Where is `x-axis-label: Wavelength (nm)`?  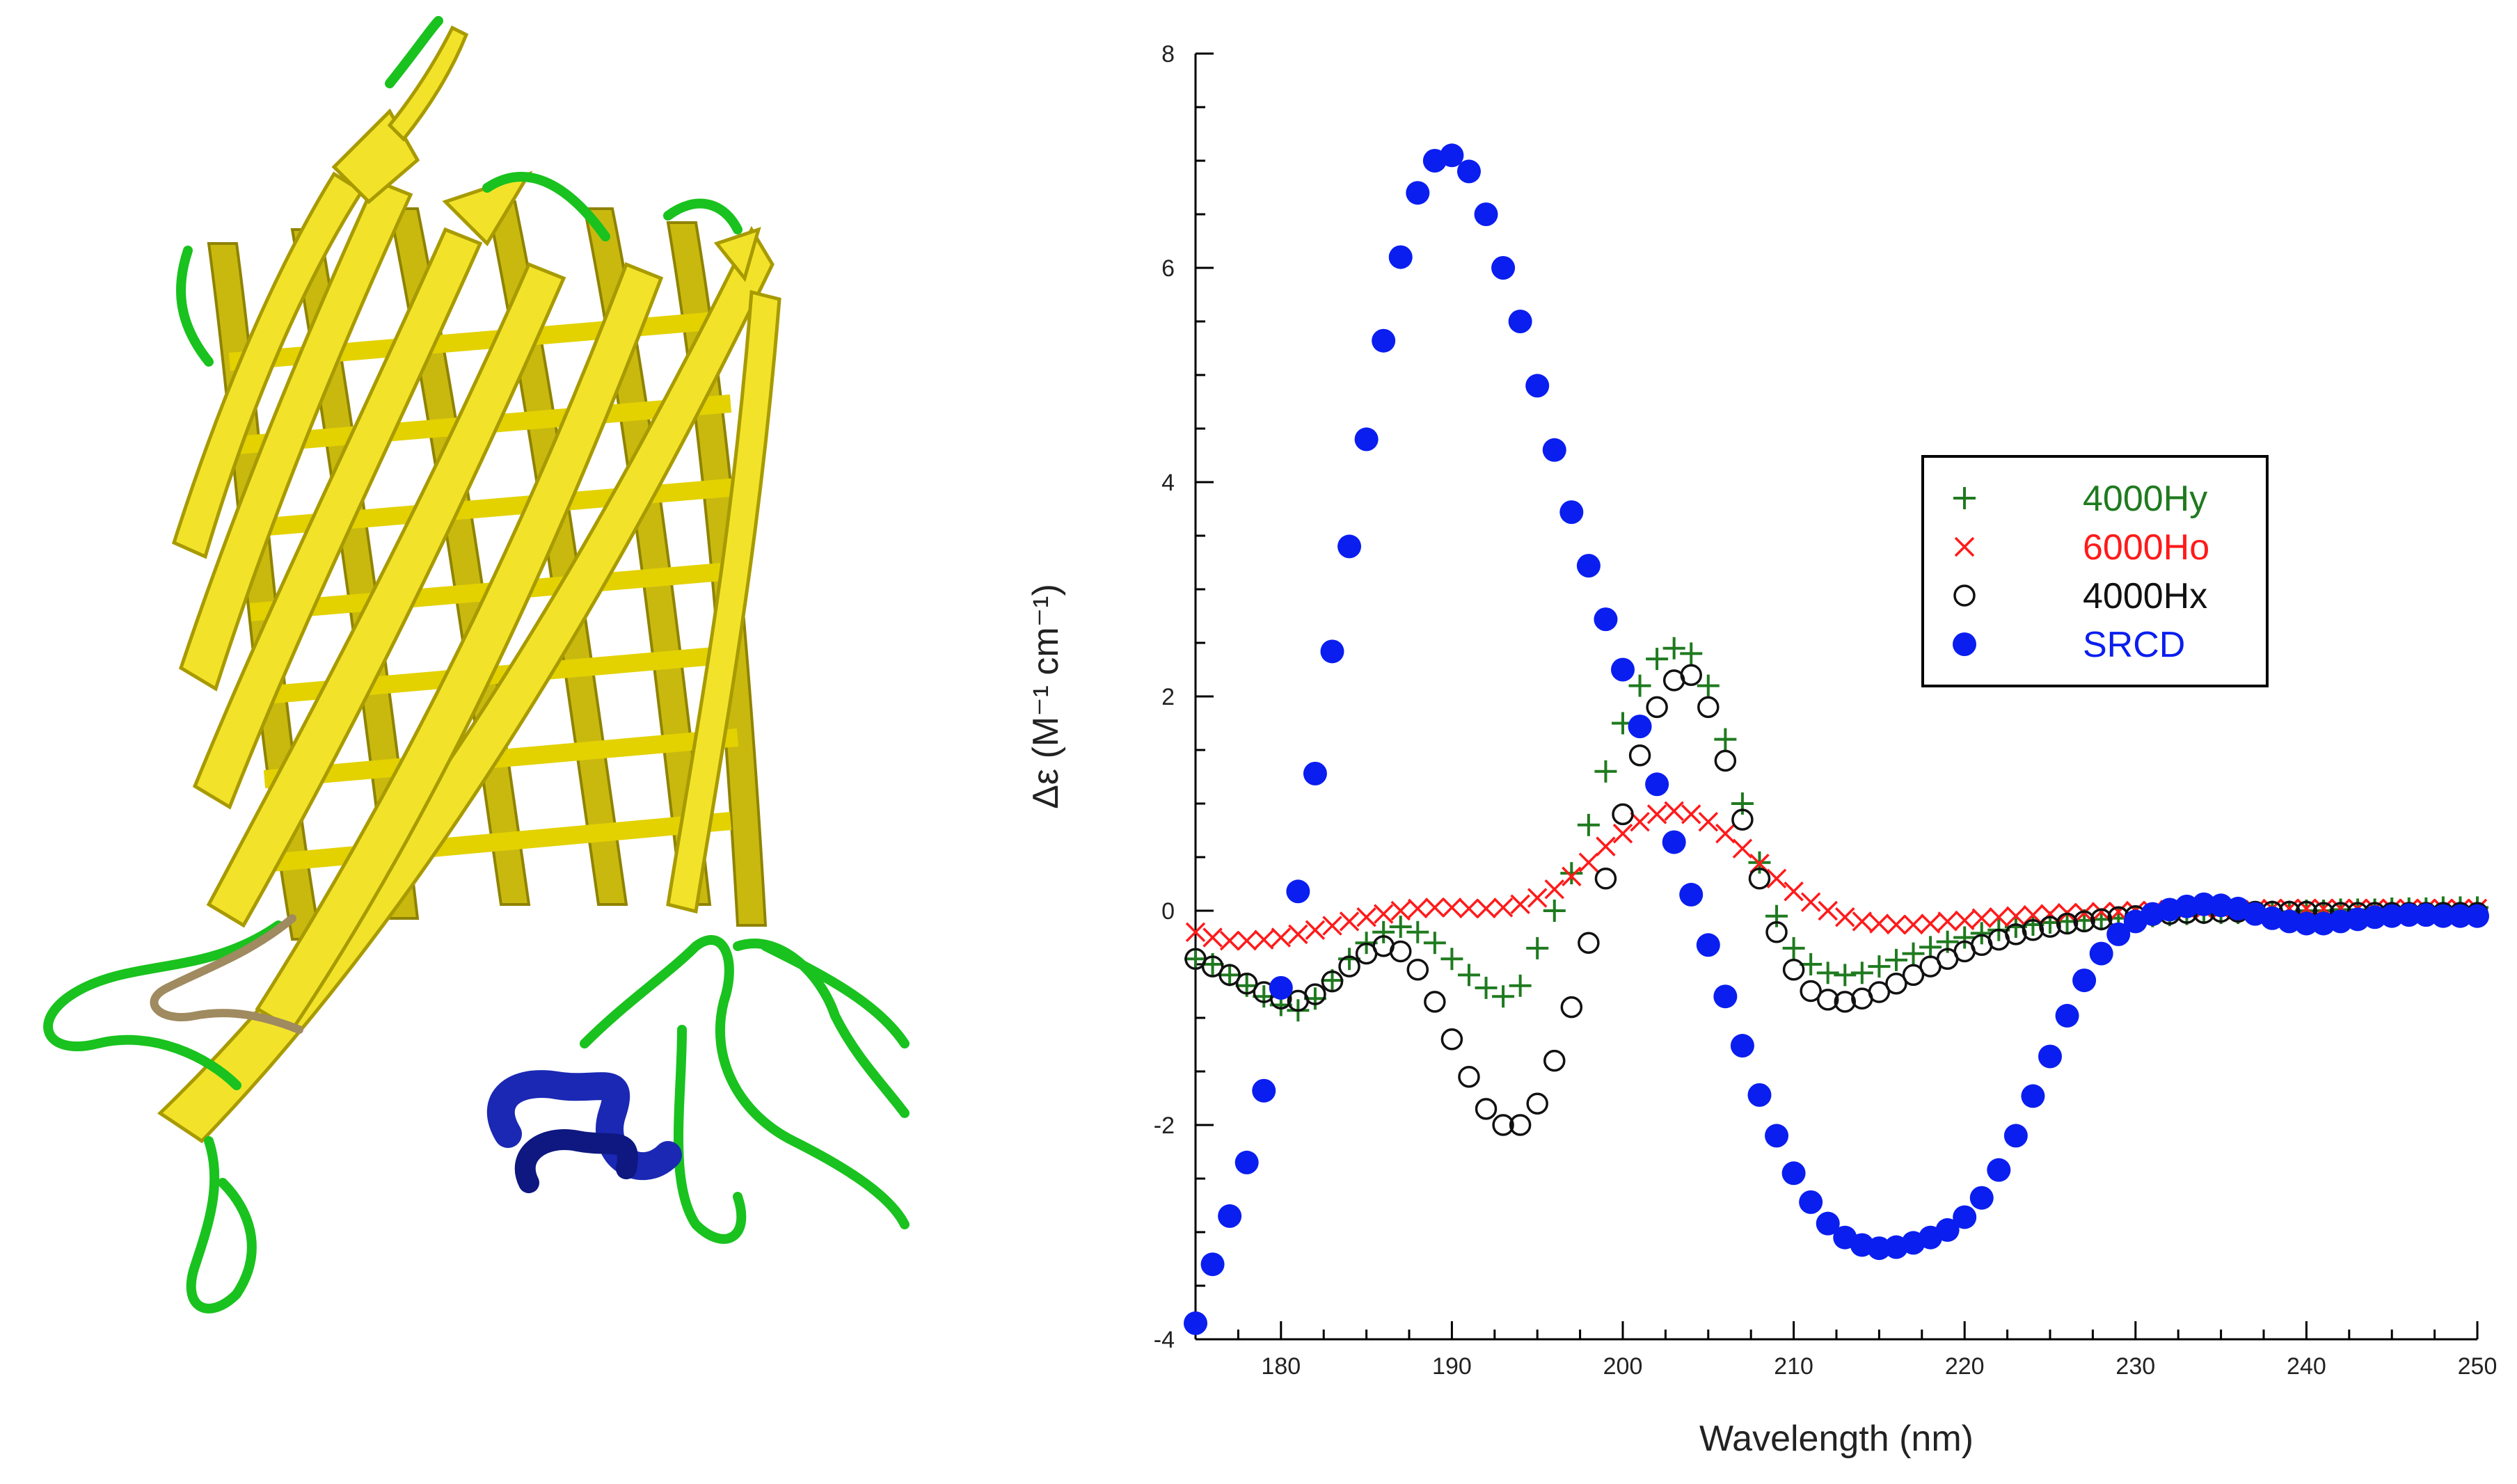
x-axis-label: Wavelength (nm) is located at coordinates (1836, 1439).